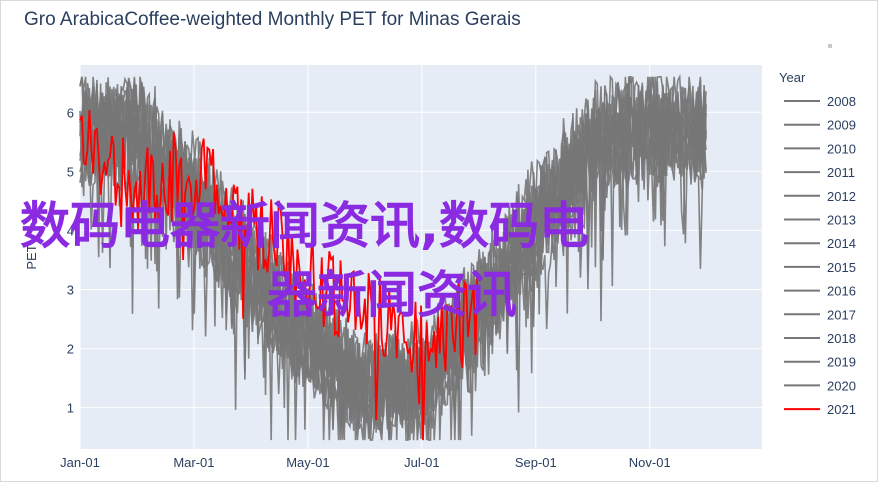 The width and height of the screenshot is (878, 482). I want to click on x-tick-label: Jul-01, so click(421, 462).